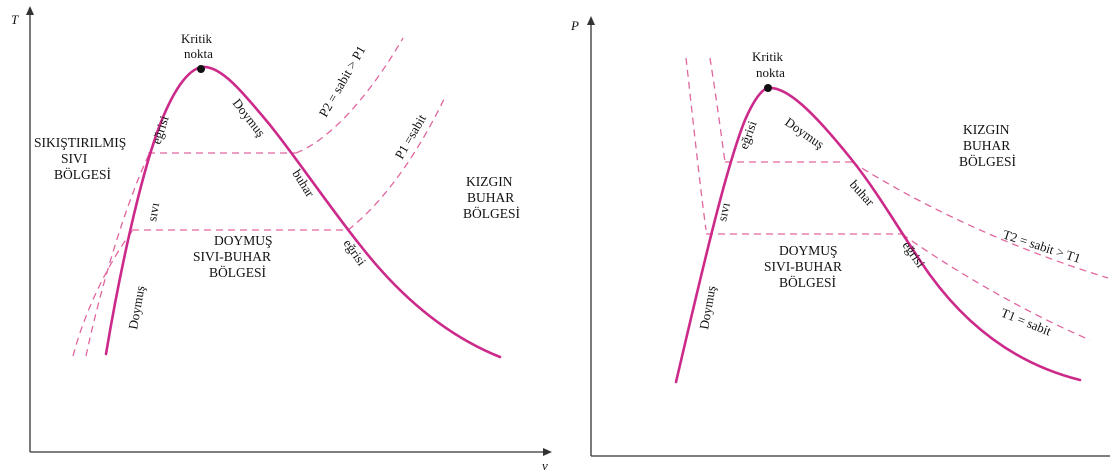  What do you see at coordinates (80, 142) in the screenshot?
I see `tv-region-compressed-1: SIKIŞTIRILMIŞ` at bounding box center [80, 142].